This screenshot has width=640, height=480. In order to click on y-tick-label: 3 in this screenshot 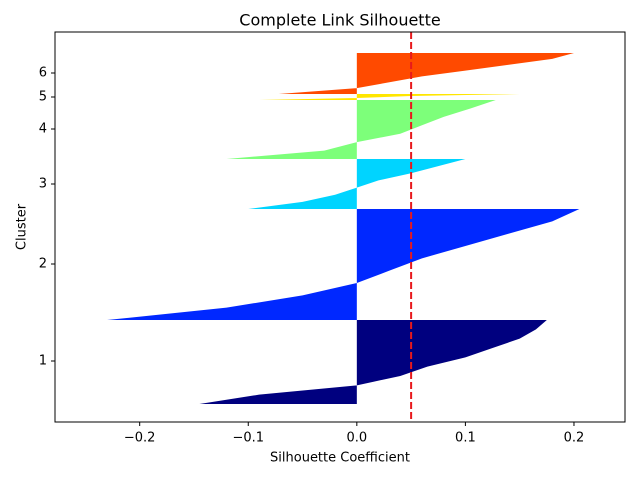, I will do `click(43, 184)`.